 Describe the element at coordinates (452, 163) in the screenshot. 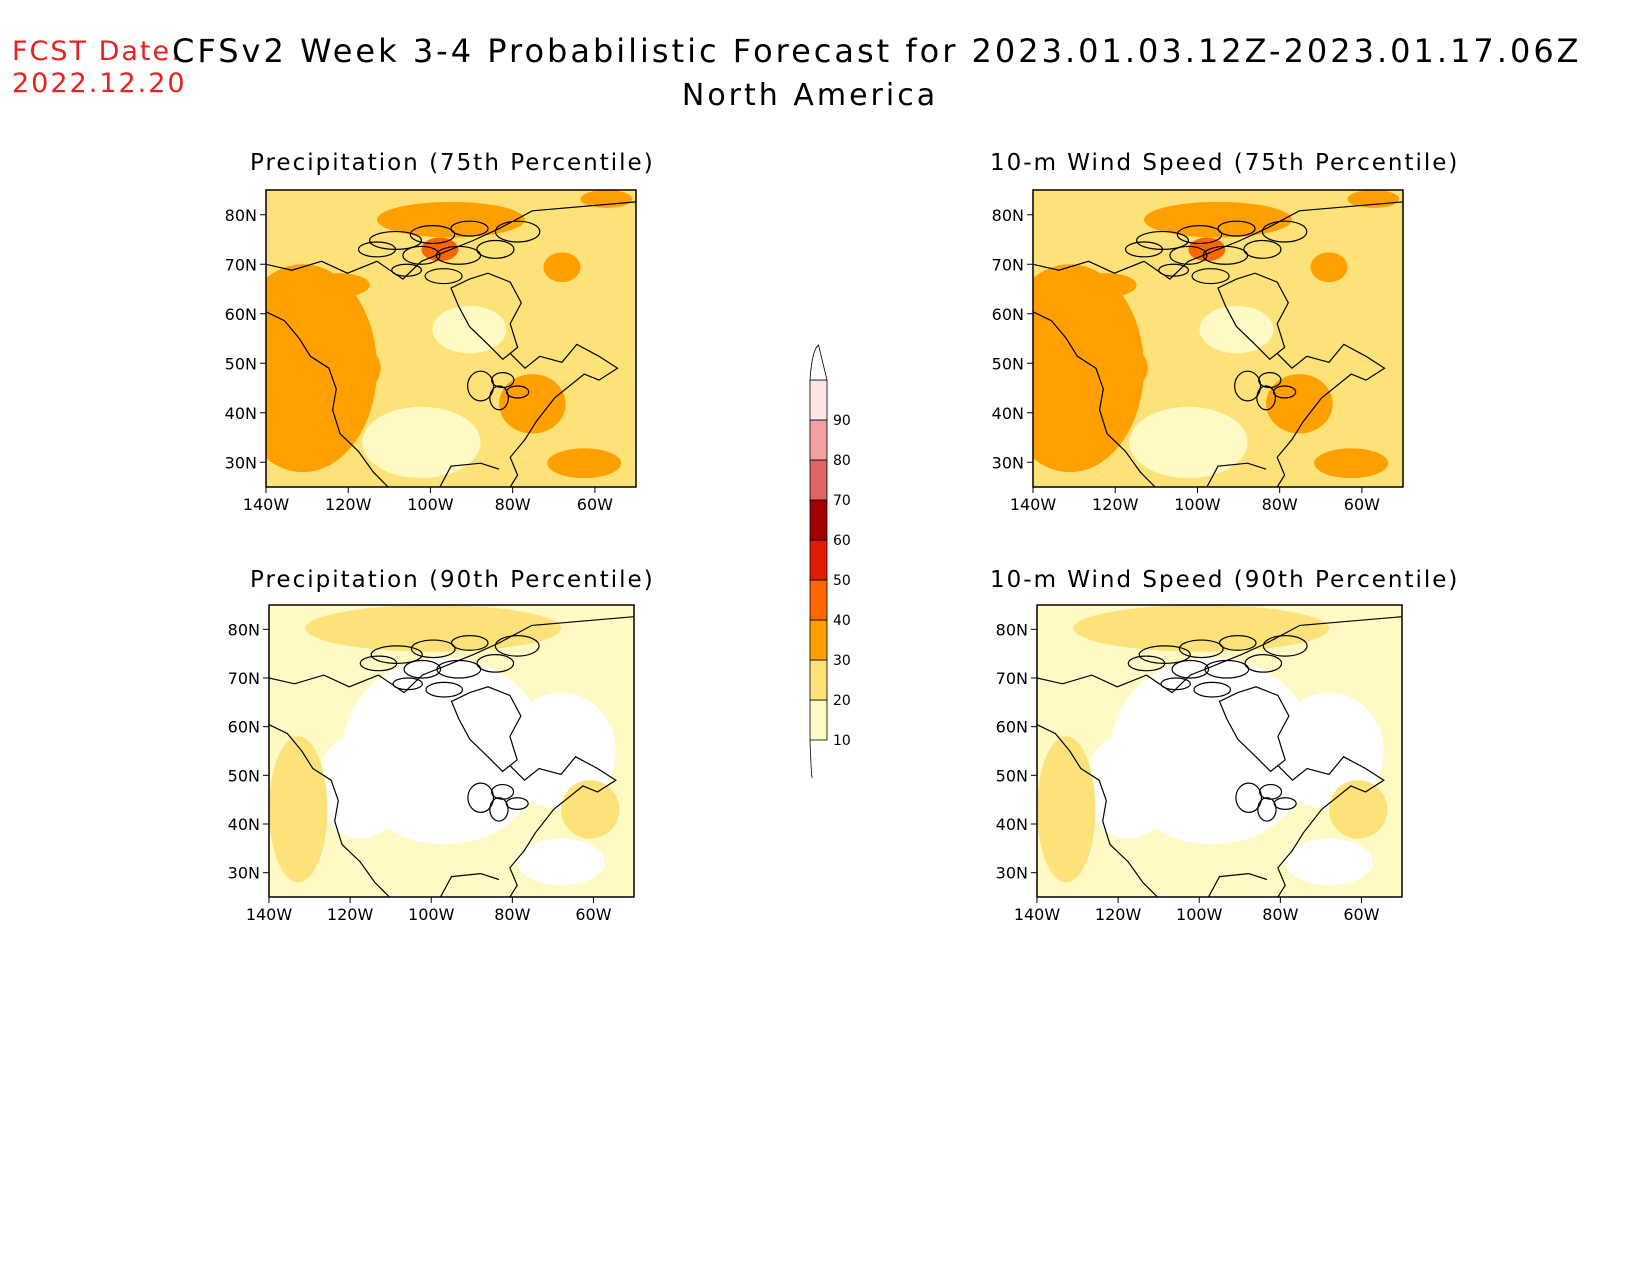

I see `panel-title-precip-75: Precipitation (75th Percentile)` at that location.